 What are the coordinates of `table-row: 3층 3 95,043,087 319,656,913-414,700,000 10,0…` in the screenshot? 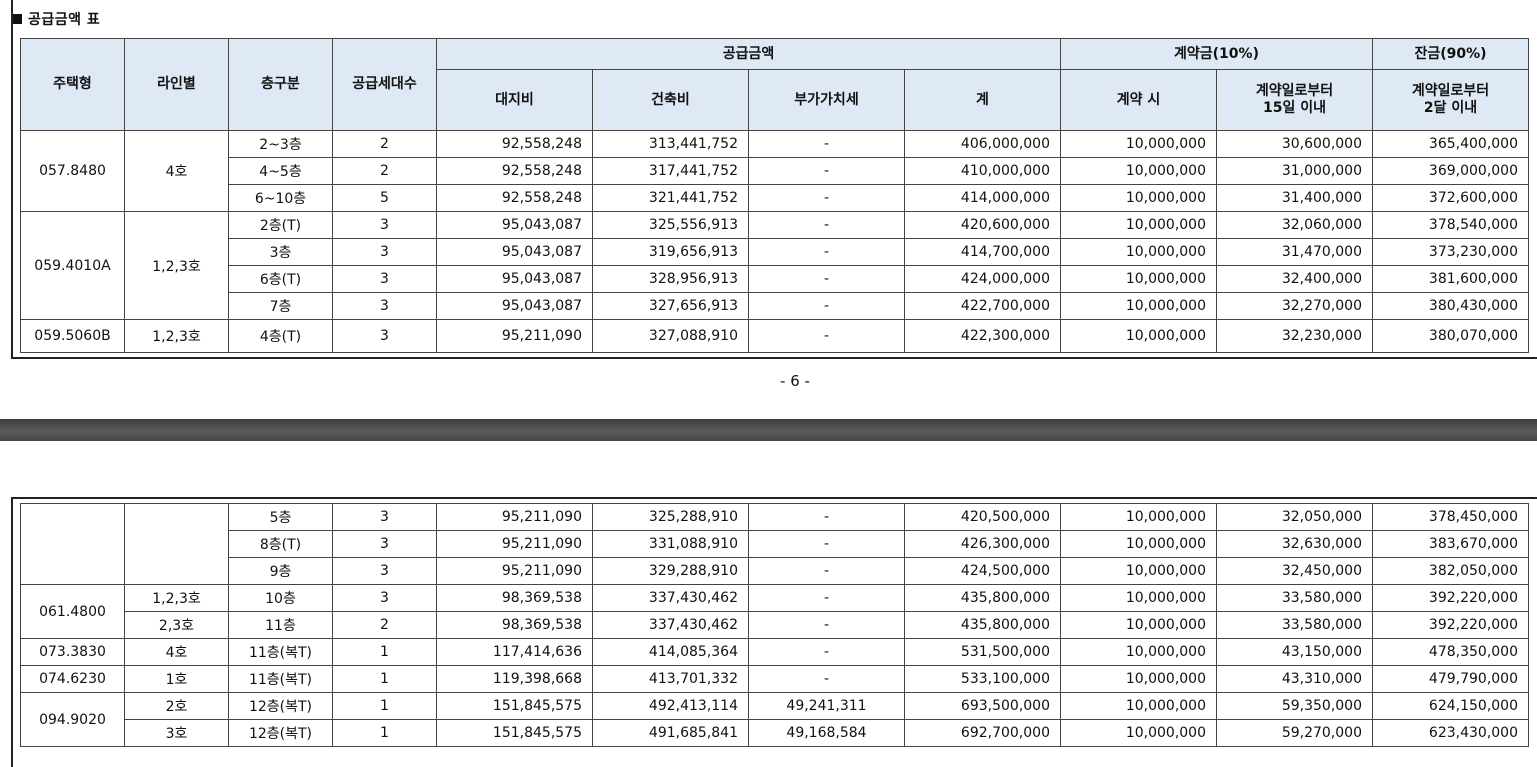 It's located at (775, 252).